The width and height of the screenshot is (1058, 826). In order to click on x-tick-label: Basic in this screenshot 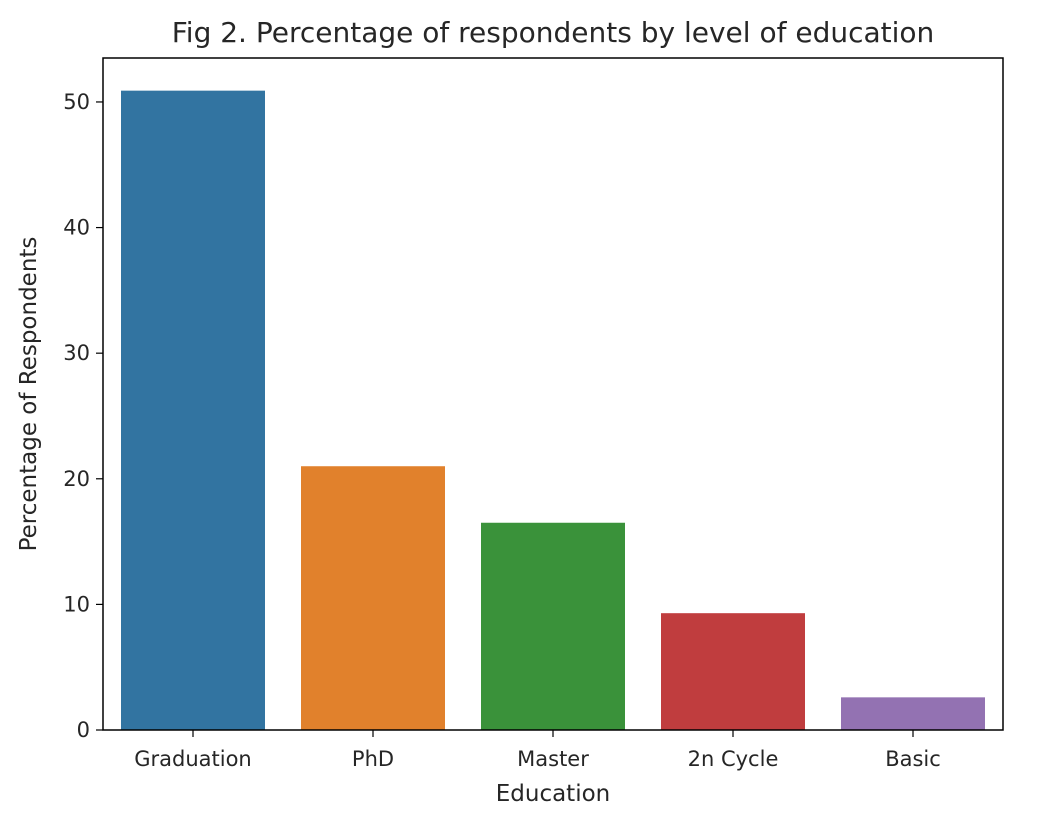, I will do `click(913, 759)`.